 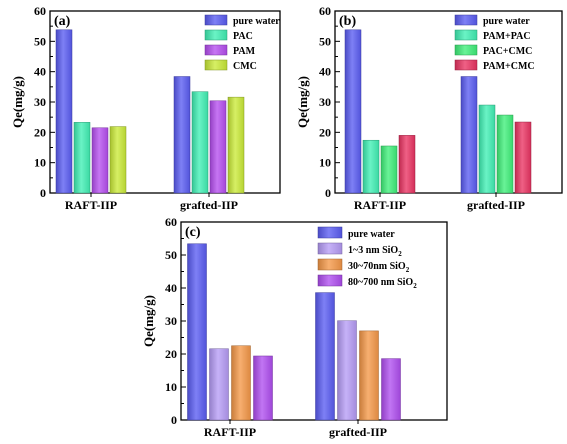 What do you see at coordinates (379, 267) in the screenshot?
I see `legend-label: 30~70nm SiO2` at bounding box center [379, 267].